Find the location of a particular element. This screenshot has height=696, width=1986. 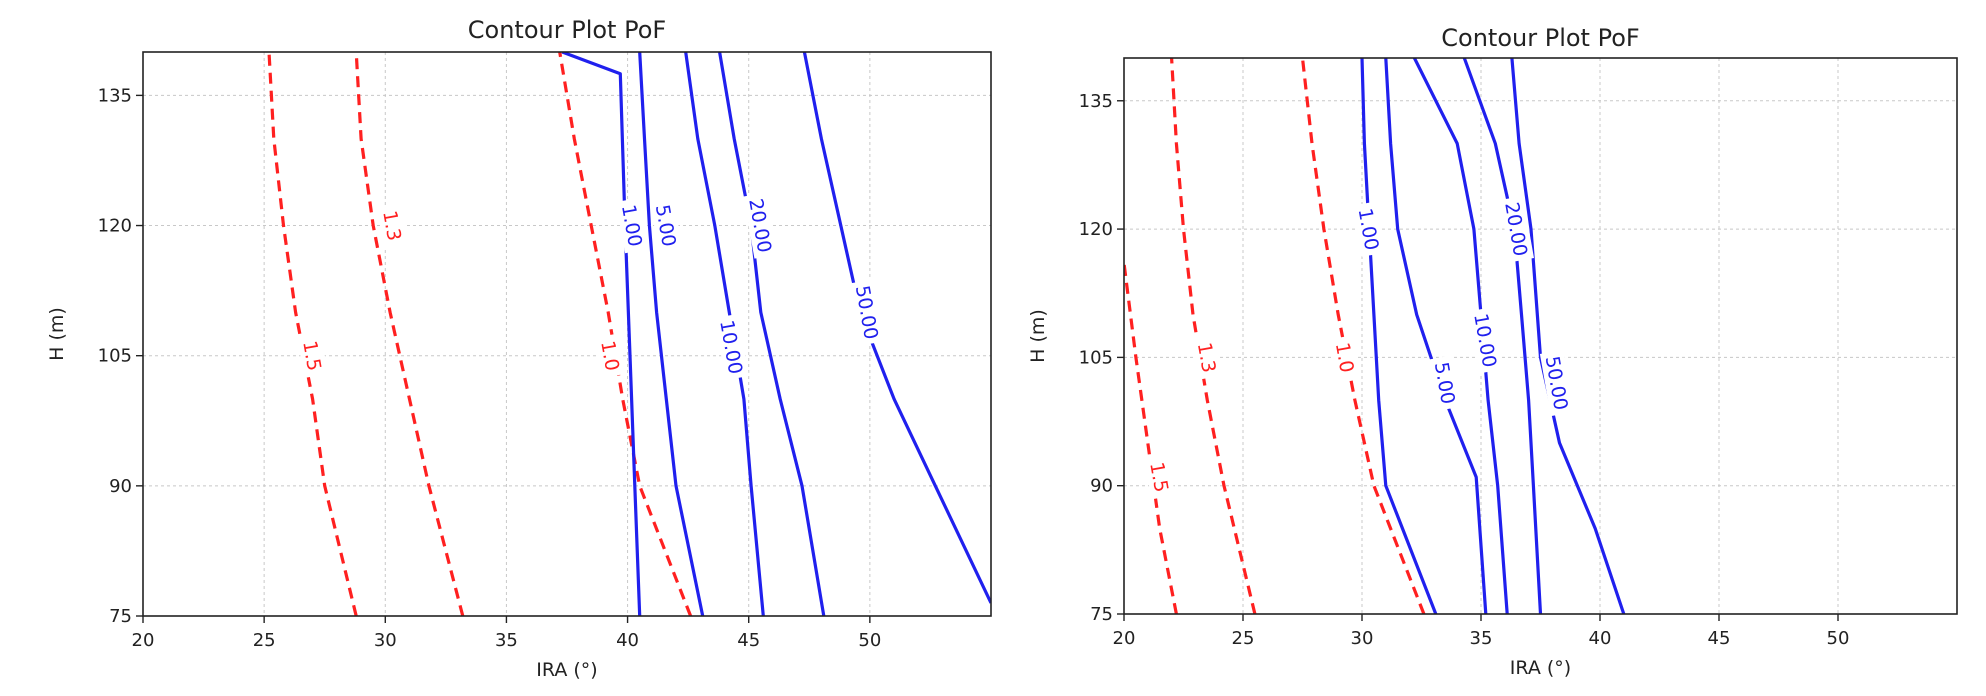

right-contour-label: 1.0 is located at coordinates (1344, 358).